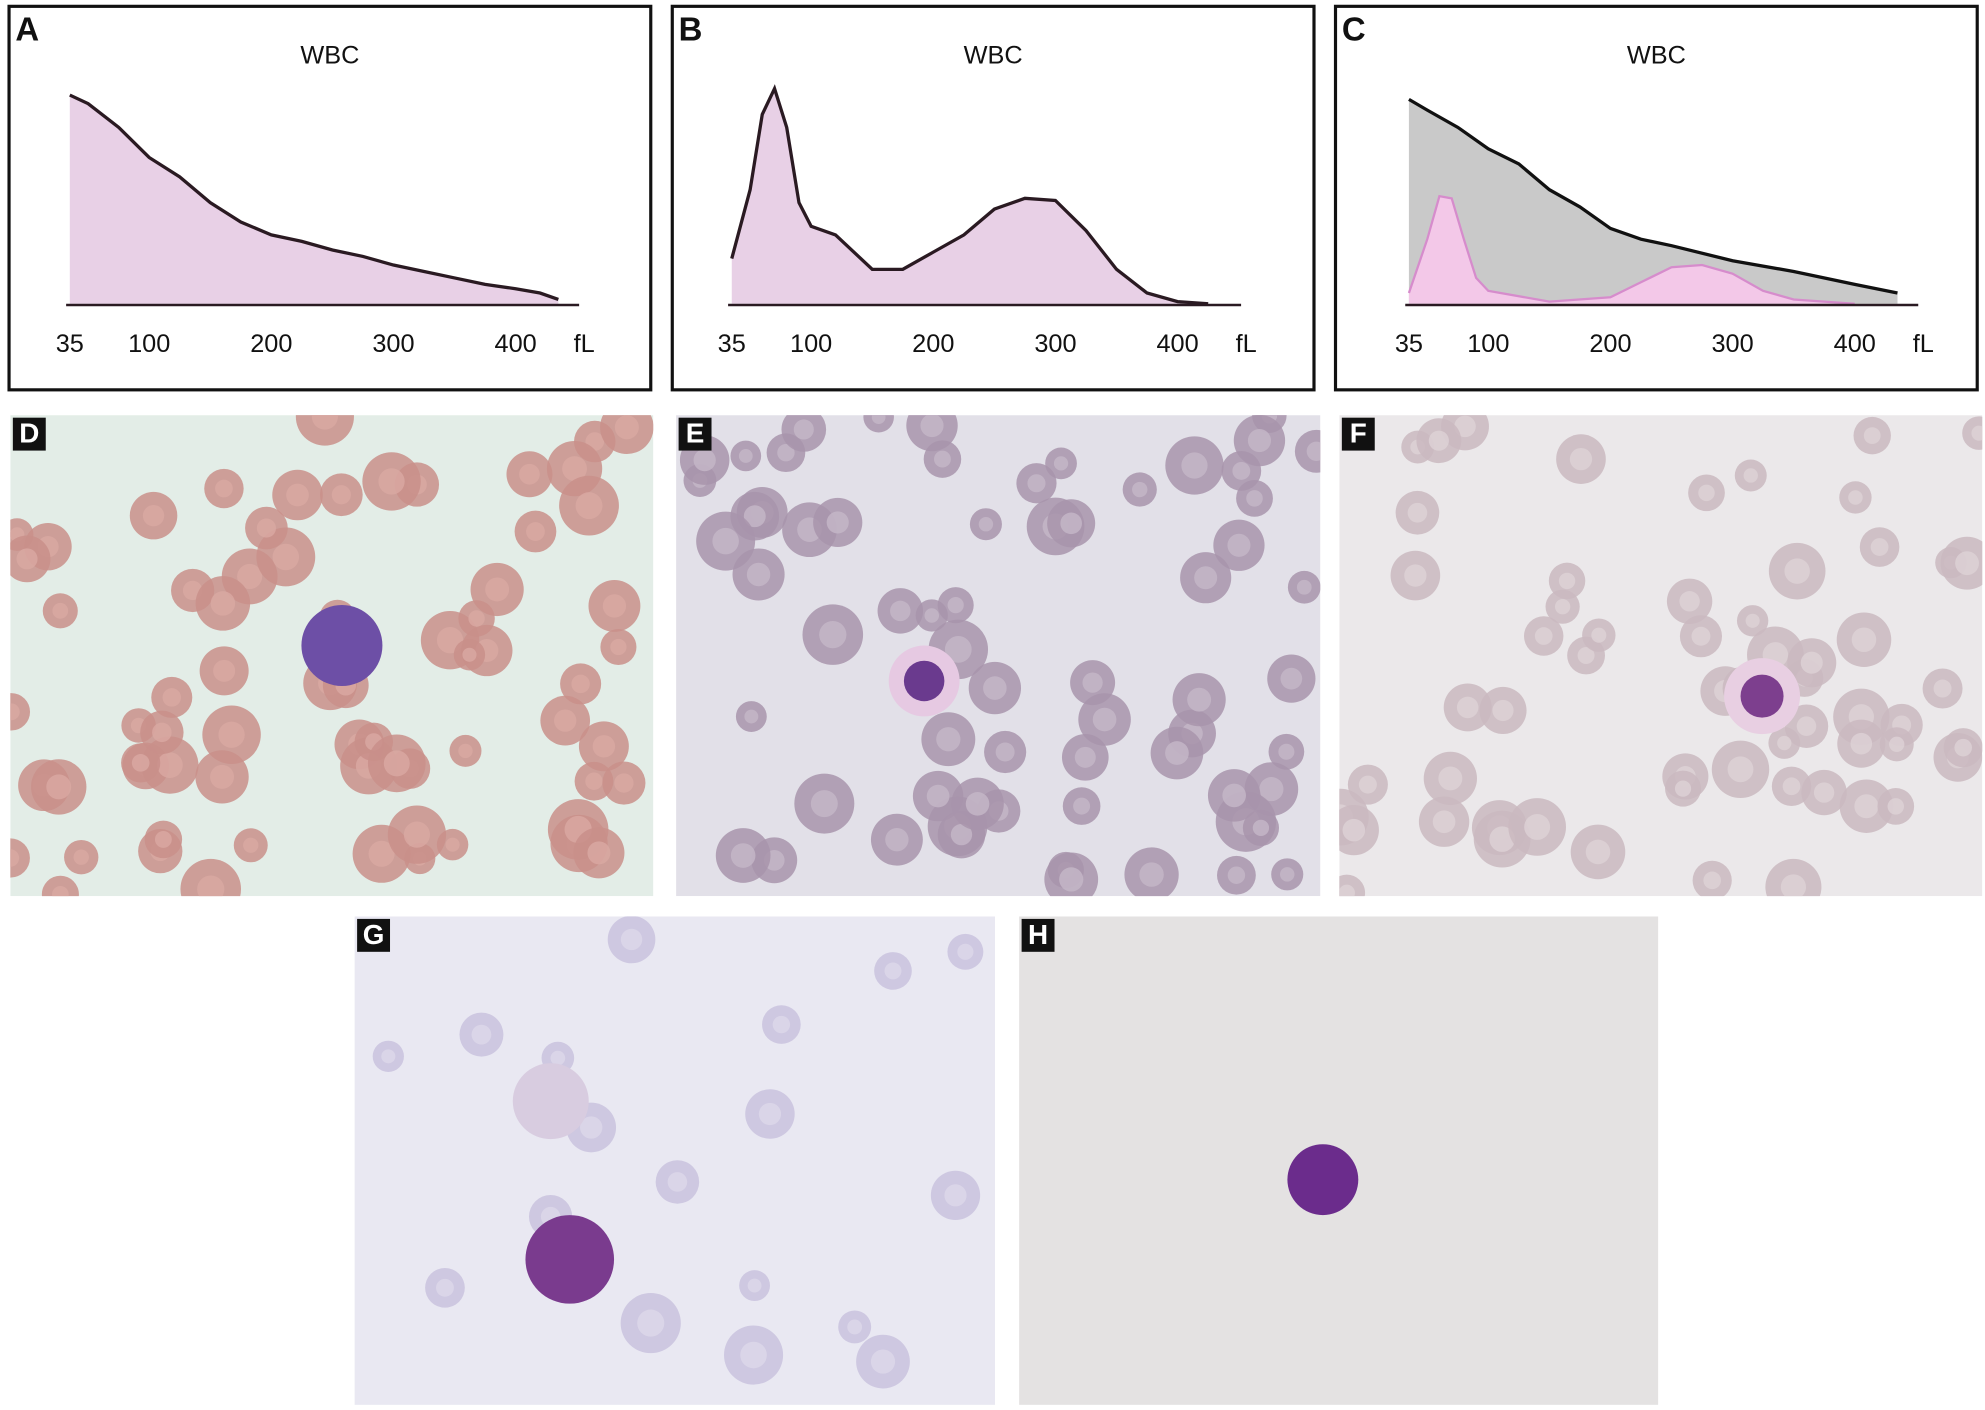  What do you see at coordinates (695, 433) in the screenshot?
I see `panel-label: E` at bounding box center [695, 433].